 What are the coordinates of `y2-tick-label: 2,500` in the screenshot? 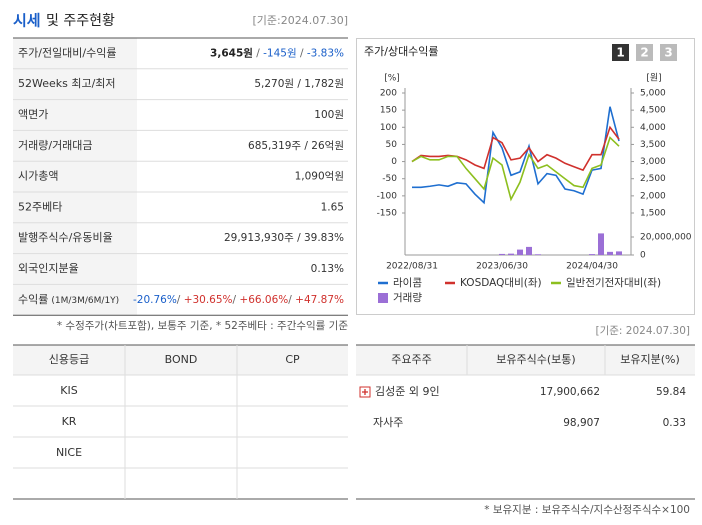 It's located at (653, 179).